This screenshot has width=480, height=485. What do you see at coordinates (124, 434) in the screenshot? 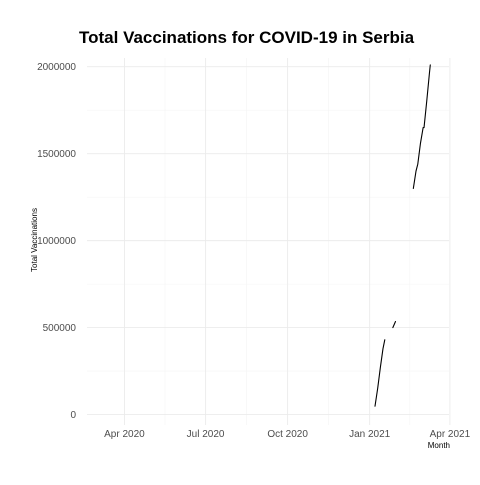
I see `x-tick-label: Apr 2020` at bounding box center [124, 434].